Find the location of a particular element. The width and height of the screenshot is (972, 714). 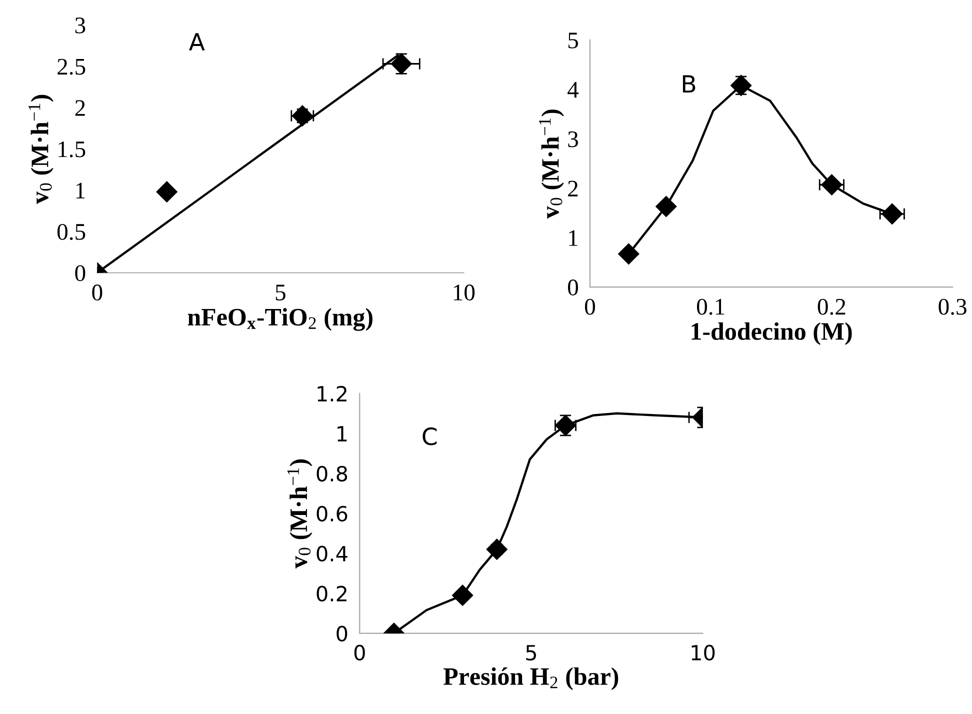

y-tick-label: 1.2 is located at coordinates (332, 394).